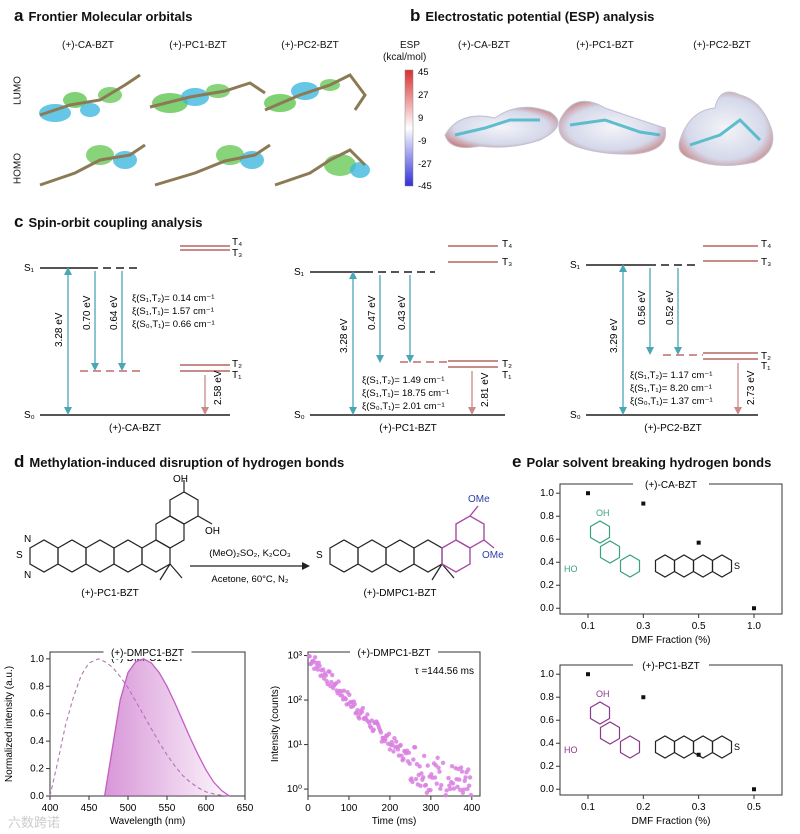 This screenshot has height=834, width=800. Describe the element at coordinates (295, 745) in the screenshot. I see `y-tick-label: 10¹` at that location.